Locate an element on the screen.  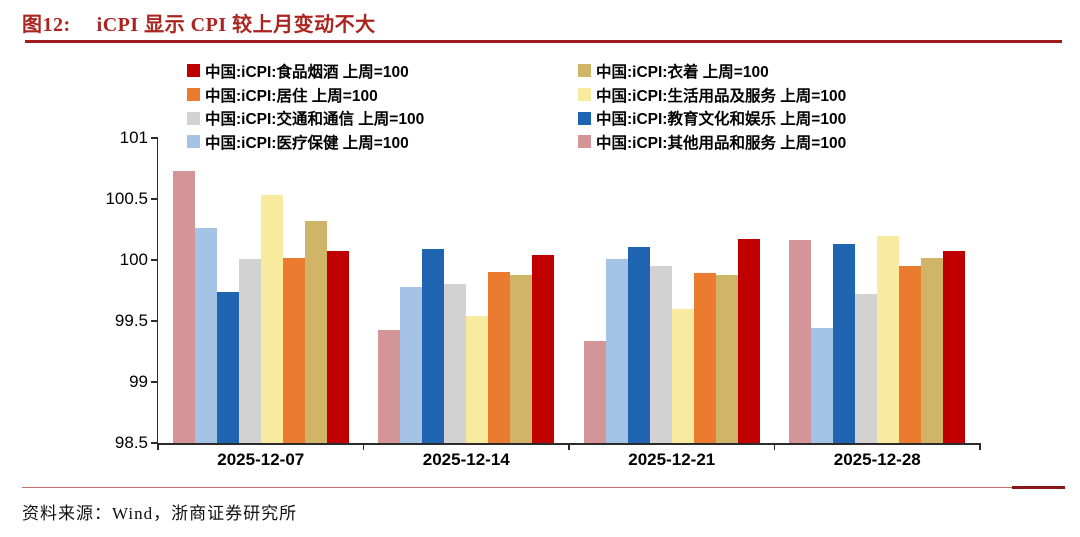
legend-item: 中国:iCPI:居住 上周=100 is located at coordinates (382, 95).